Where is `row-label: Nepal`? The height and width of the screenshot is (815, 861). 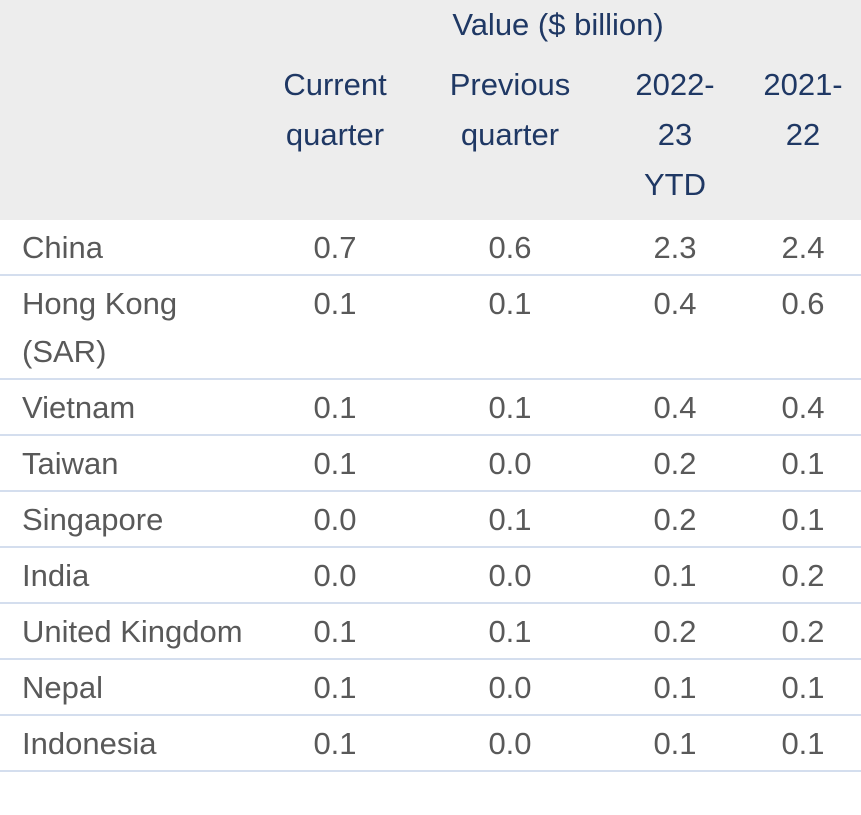 row-label: Nepal is located at coordinates (127, 687).